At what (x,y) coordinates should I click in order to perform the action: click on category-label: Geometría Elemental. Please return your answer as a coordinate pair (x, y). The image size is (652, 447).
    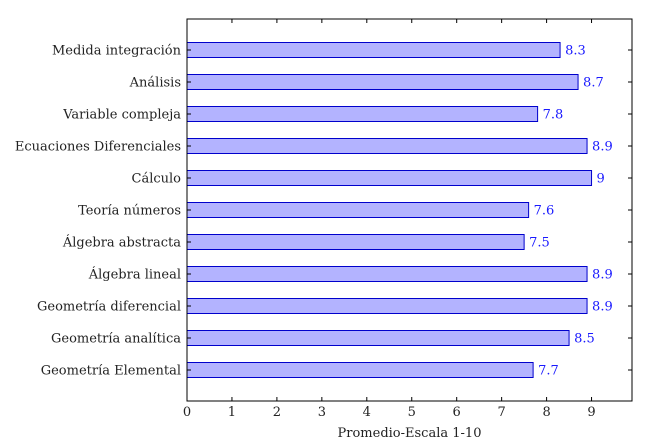
    Looking at the image, I should click on (111, 371).